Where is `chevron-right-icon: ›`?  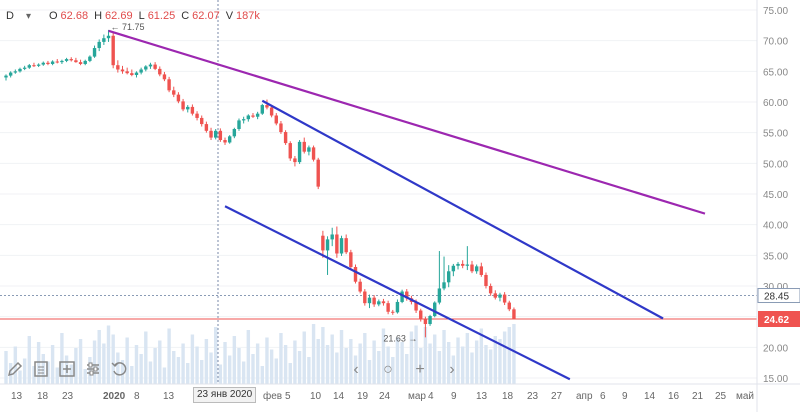 chevron-right-icon: › is located at coordinates (452, 369).